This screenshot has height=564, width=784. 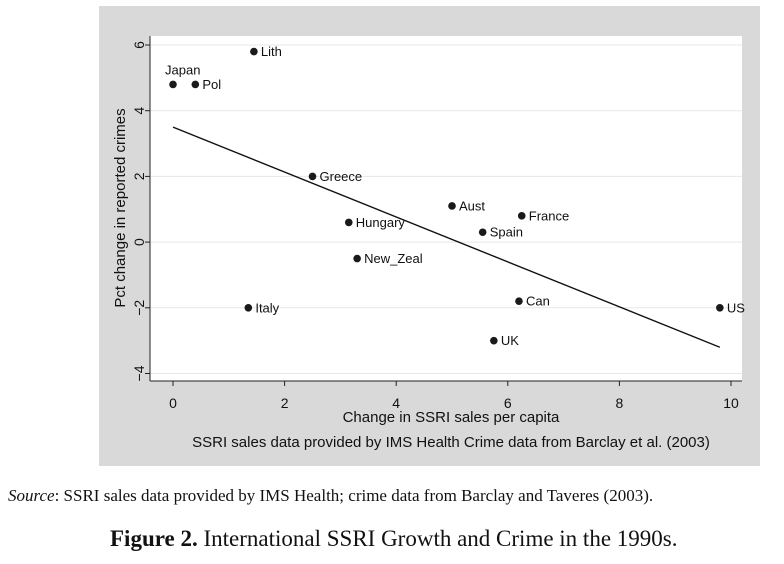 What do you see at coordinates (31, 495) in the screenshot?
I see `source-lead: Source` at bounding box center [31, 495].